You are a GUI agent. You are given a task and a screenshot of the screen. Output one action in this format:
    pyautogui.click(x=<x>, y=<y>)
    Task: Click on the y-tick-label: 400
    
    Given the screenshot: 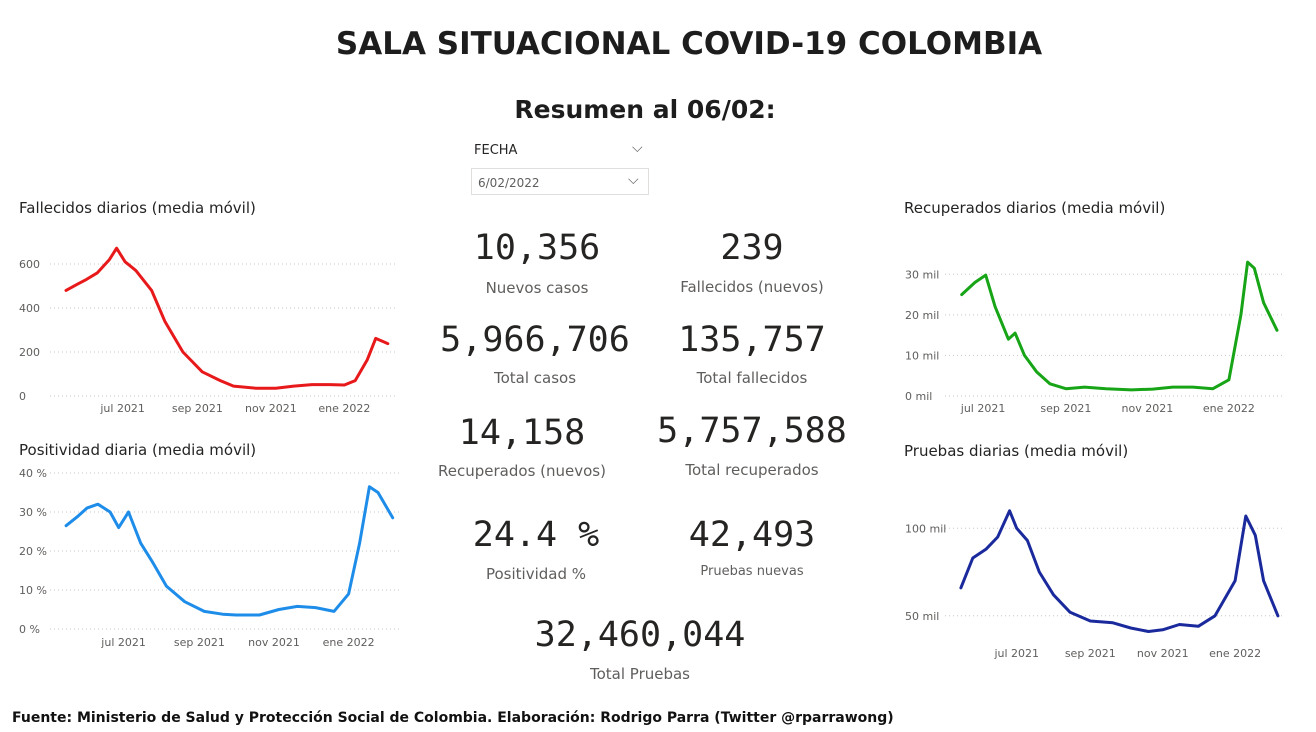 What is the action you would take?
    pyautogui.click(x=29, y=308)
    